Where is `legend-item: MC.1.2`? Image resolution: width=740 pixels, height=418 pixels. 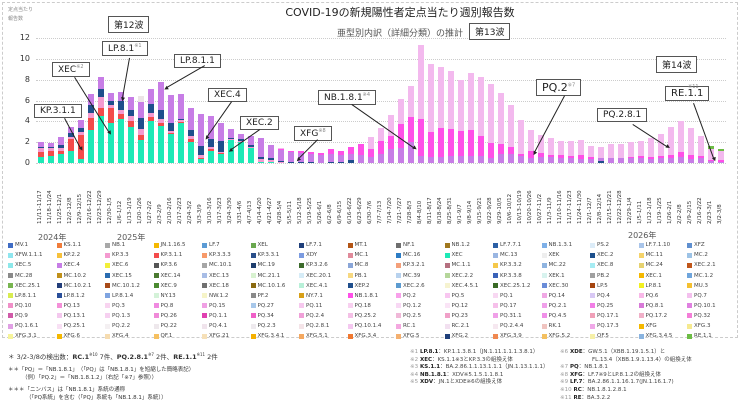 legend-item: MC.1.2 is located at coordinates (711, 275).